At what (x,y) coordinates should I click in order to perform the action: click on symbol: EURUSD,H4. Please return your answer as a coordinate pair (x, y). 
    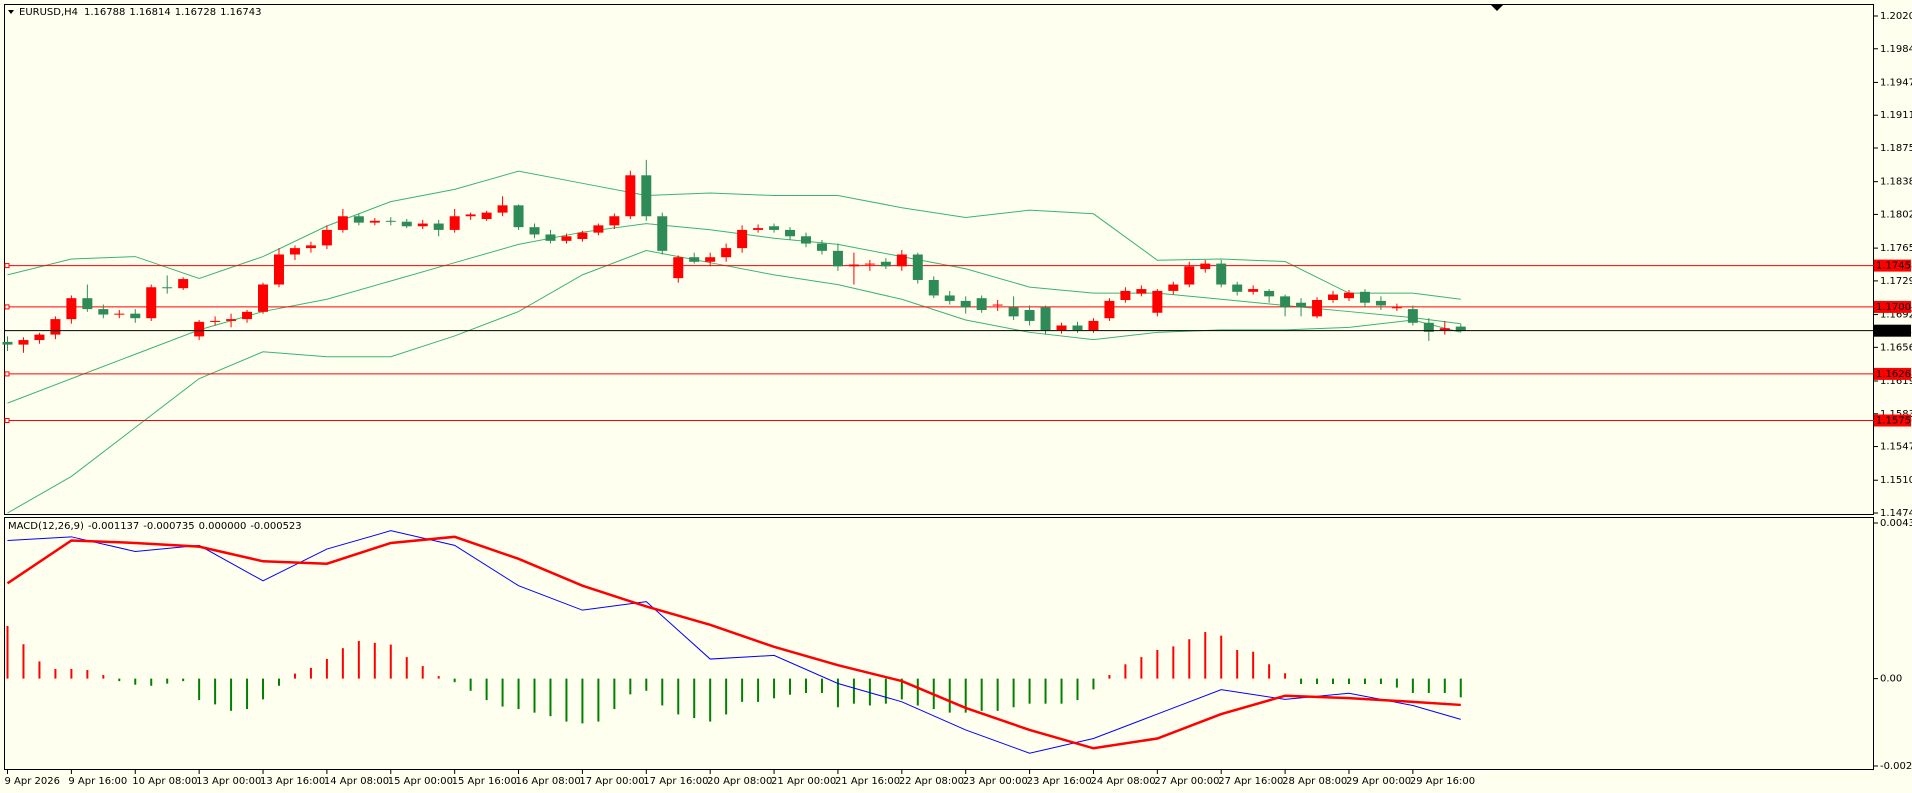
    Looking at the image, I should click on (48, 12).